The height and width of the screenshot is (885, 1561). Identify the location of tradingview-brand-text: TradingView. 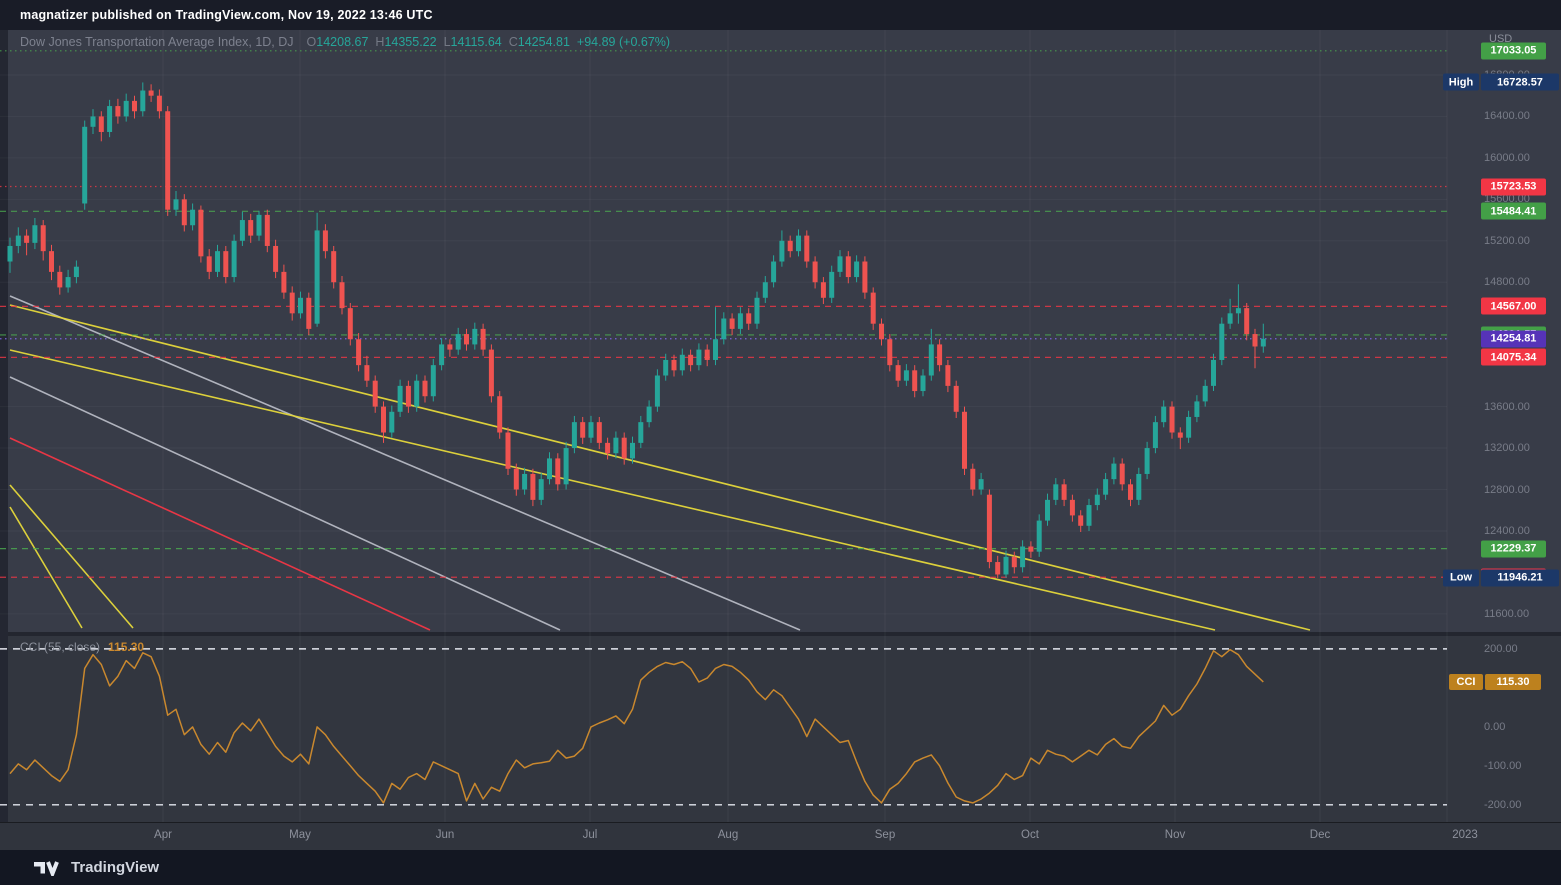
(115, 867).